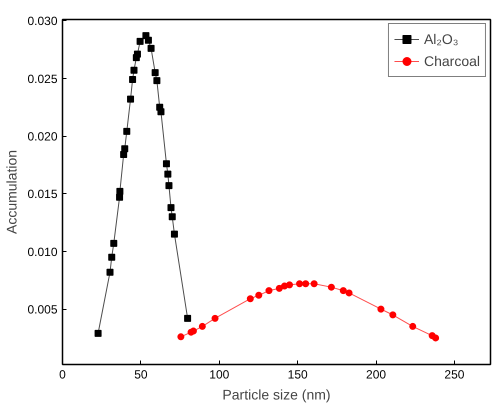 This screenshot has width=493, height=405. What do you see at coordinates (42, 251) in the screenshot?
I see `y-tick-label: 0.010` at bounding box center [42, 251].